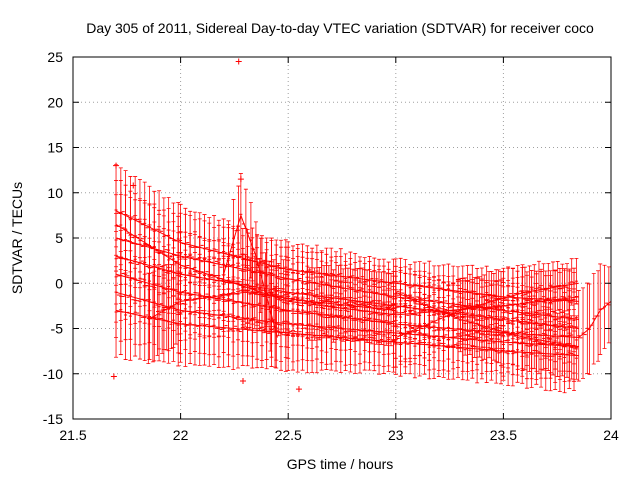 The width and height of the screenshot is (640, 480). What do you see at coordinates (55, 193) in the screenshot?
I see `y-tick-label: 10` at bounding box center [55, 193].